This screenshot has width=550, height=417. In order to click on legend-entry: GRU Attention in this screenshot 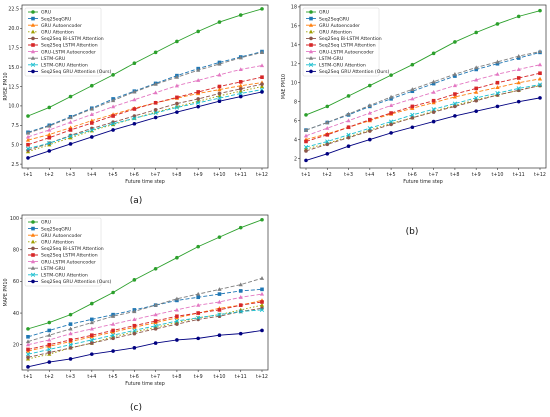, I will do `click(335, 33)`.